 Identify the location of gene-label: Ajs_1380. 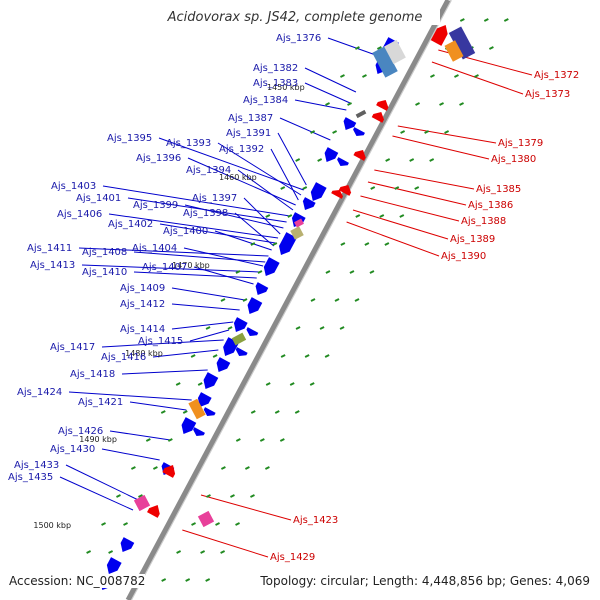
(513, 159).